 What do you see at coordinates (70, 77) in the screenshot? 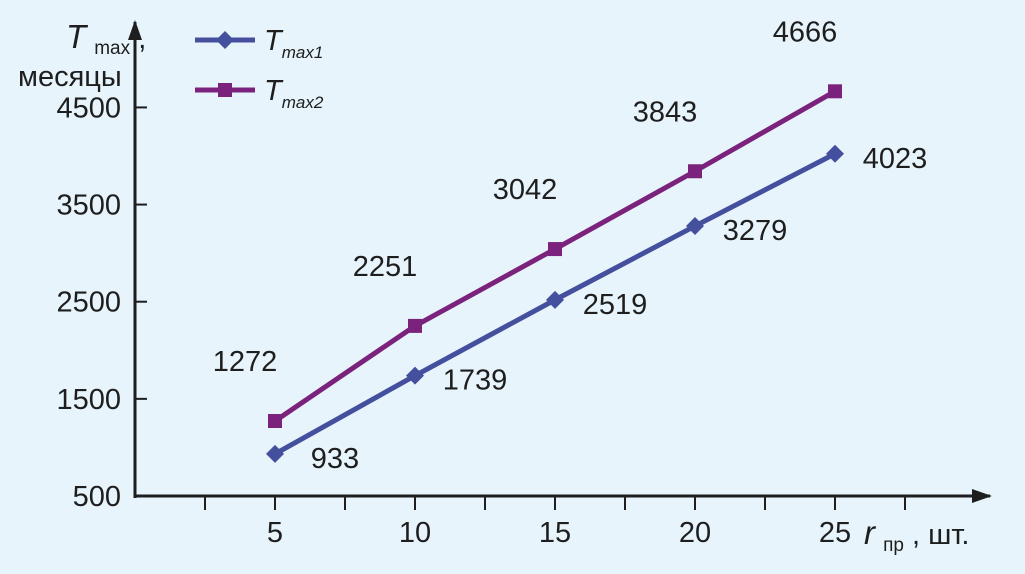
I see `y-axis-unit: месяцы` at bounding box center [70, 77].